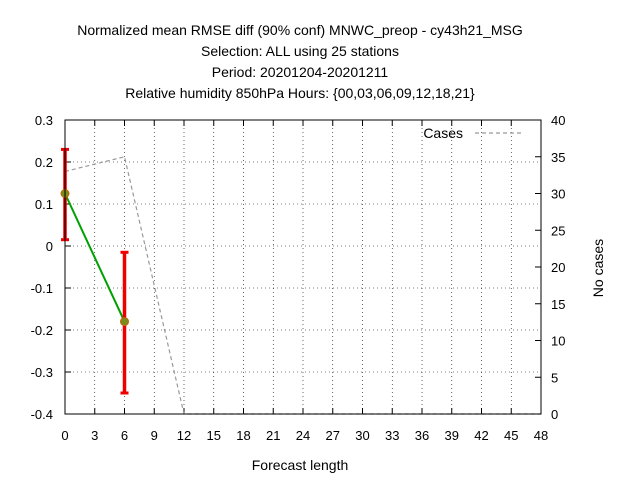 This screenshot has width=640, height=480. What do you see at coordinates (154, 435) in the screenshot?
I see `x-tick-label-9: 9` at bounding box center [154, 435].